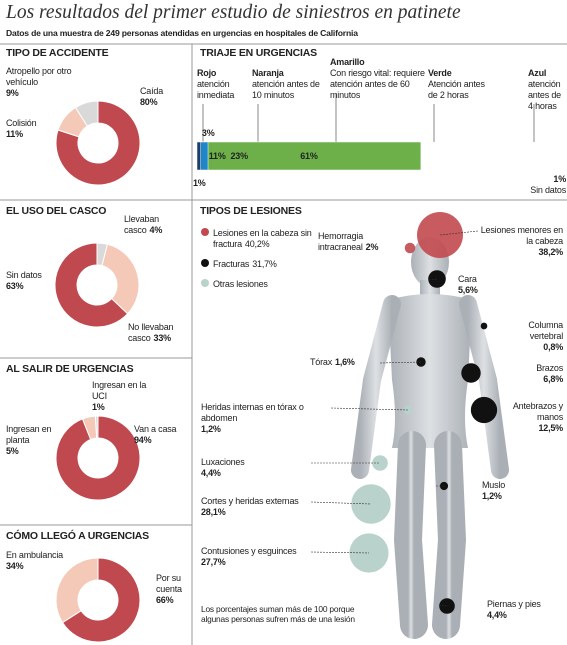 This screenshot has width=567, height=645. What do you see at coordinates (467, 279) in the screenshot?
I see `injury-name: Cara` at bounding box center [467, 279].